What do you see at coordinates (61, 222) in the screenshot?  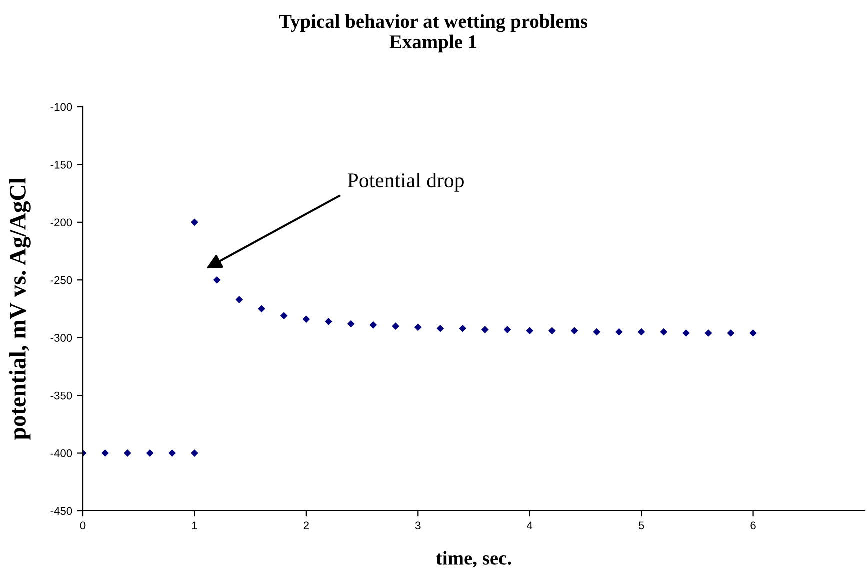 I see `y-tick-label: -200` at bounding box center [61, 222].